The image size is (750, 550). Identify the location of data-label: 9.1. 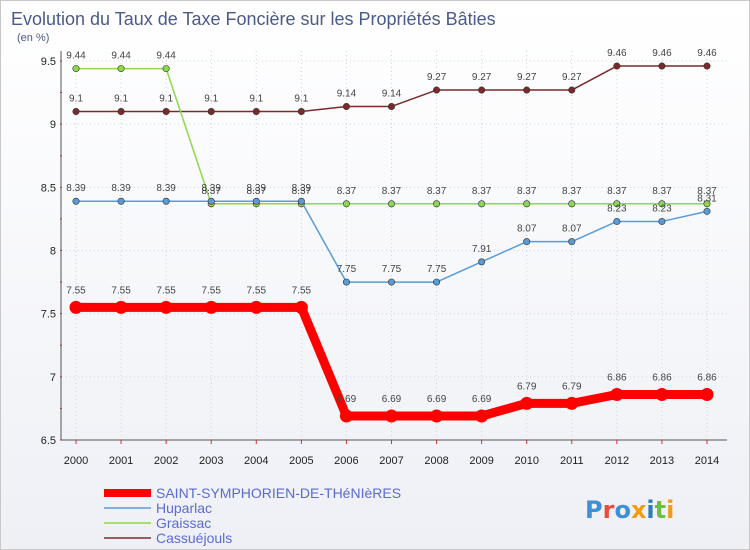
(121, 99).